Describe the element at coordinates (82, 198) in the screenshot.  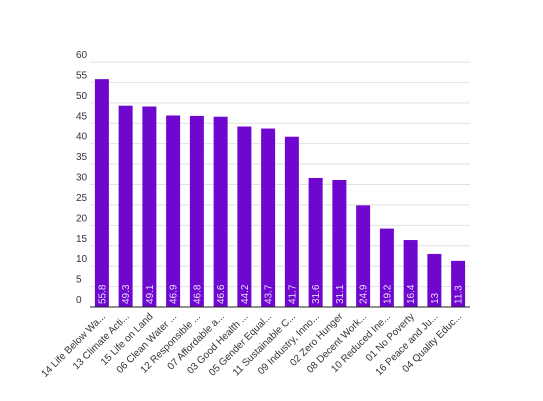
I see `y-tick-label: 25` at that location.